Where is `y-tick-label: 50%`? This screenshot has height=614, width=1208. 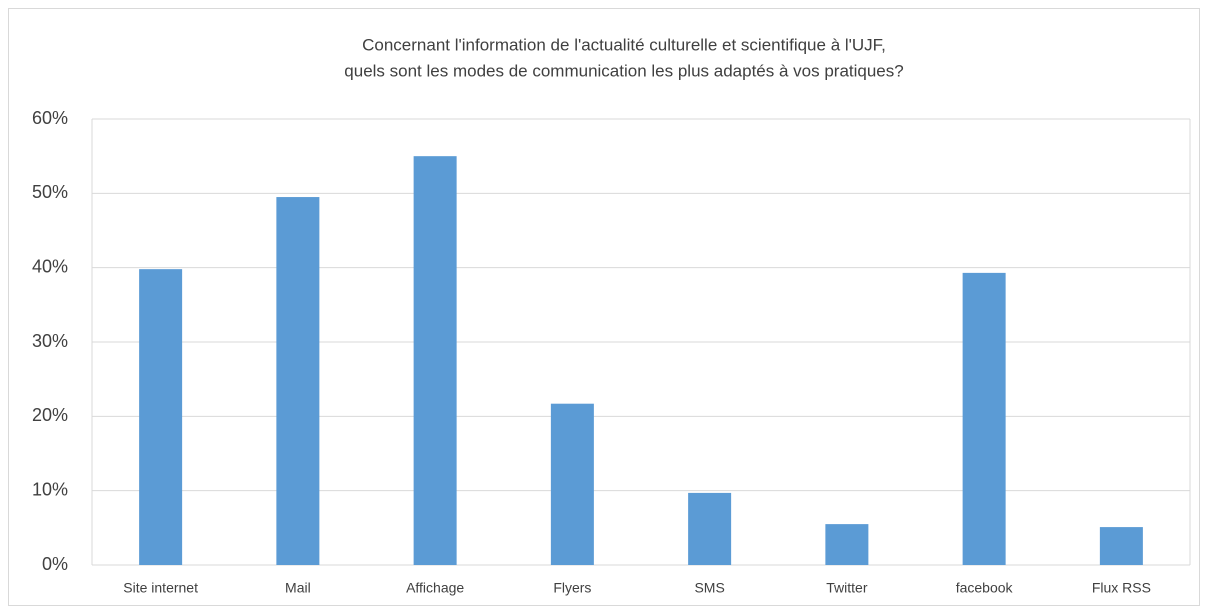 y-tick-label: 50% is located at coordinates (50, 192).